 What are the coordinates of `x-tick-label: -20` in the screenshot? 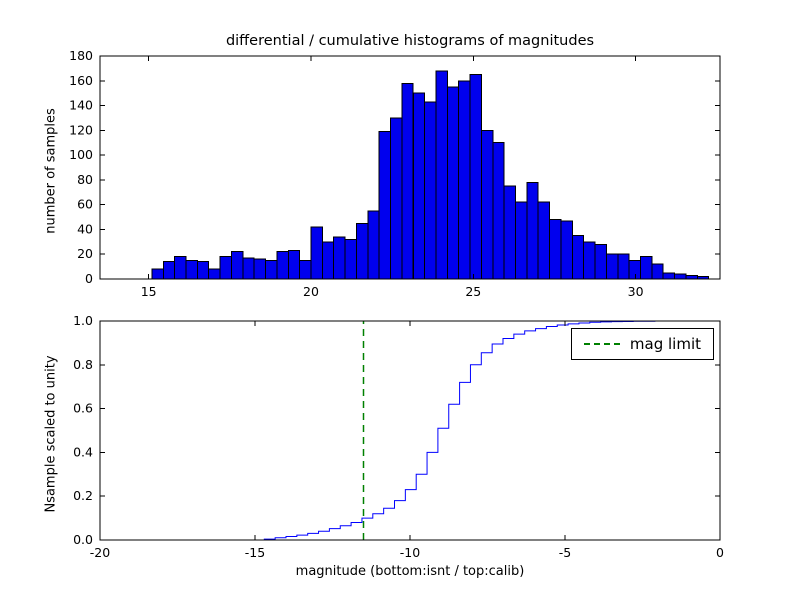 It's located at (100, 552).